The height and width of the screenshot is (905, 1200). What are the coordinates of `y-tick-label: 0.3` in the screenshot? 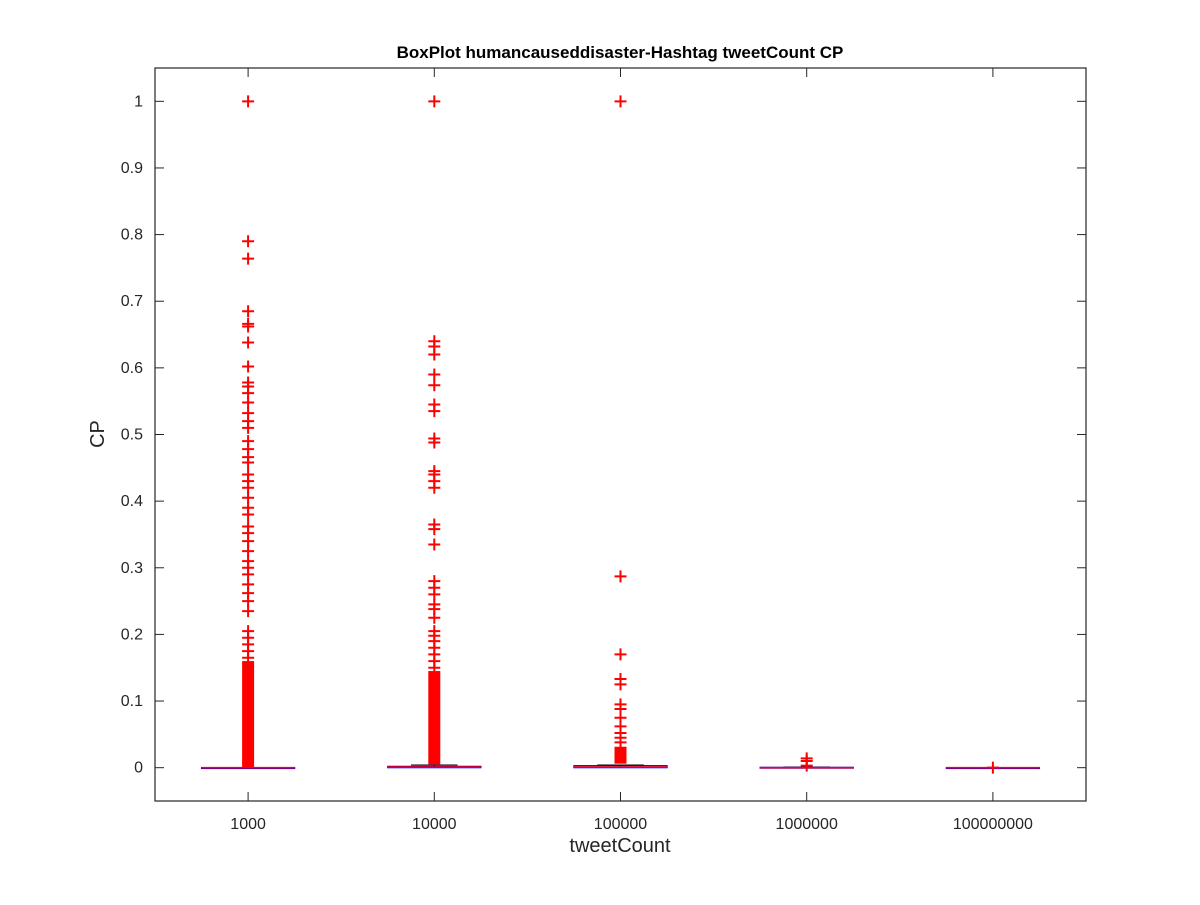 It's located at (132, 568).